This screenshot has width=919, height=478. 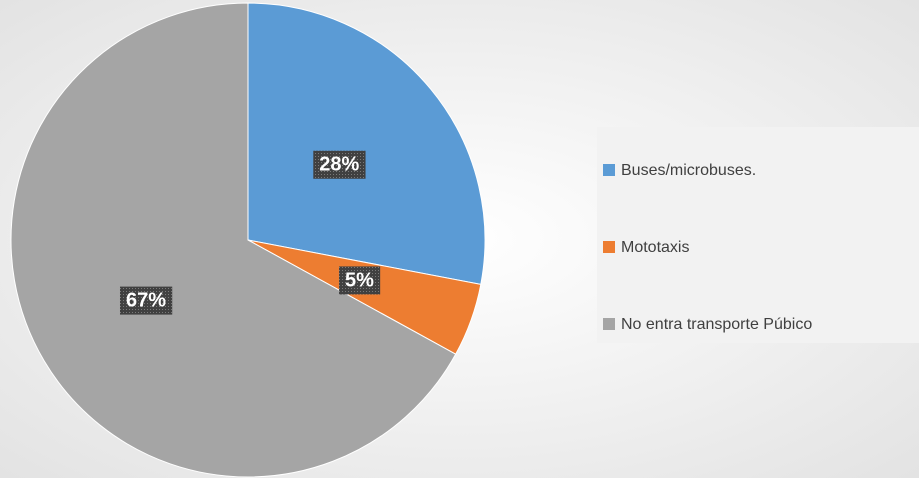 I want to click on data-label-group: 67%, so click(x=146, y=300).